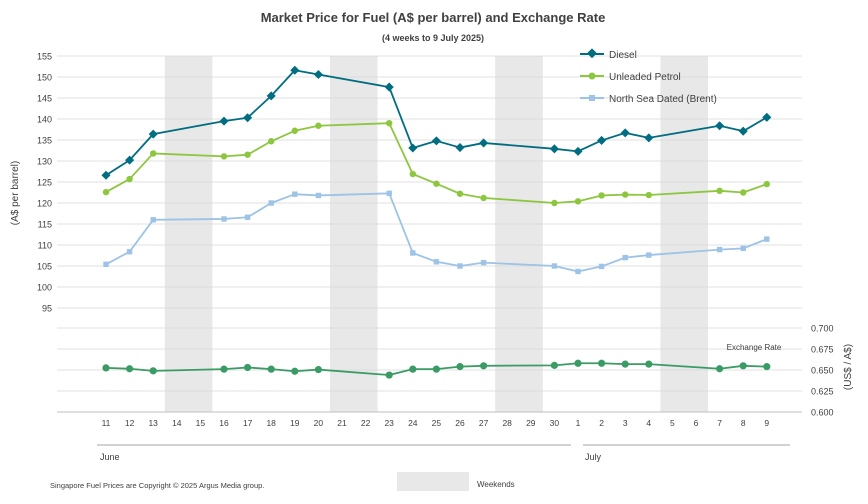 This screenshot has width=868, height=504. I want to click on legend-diesel-label: Diesel, so click(623, 55).